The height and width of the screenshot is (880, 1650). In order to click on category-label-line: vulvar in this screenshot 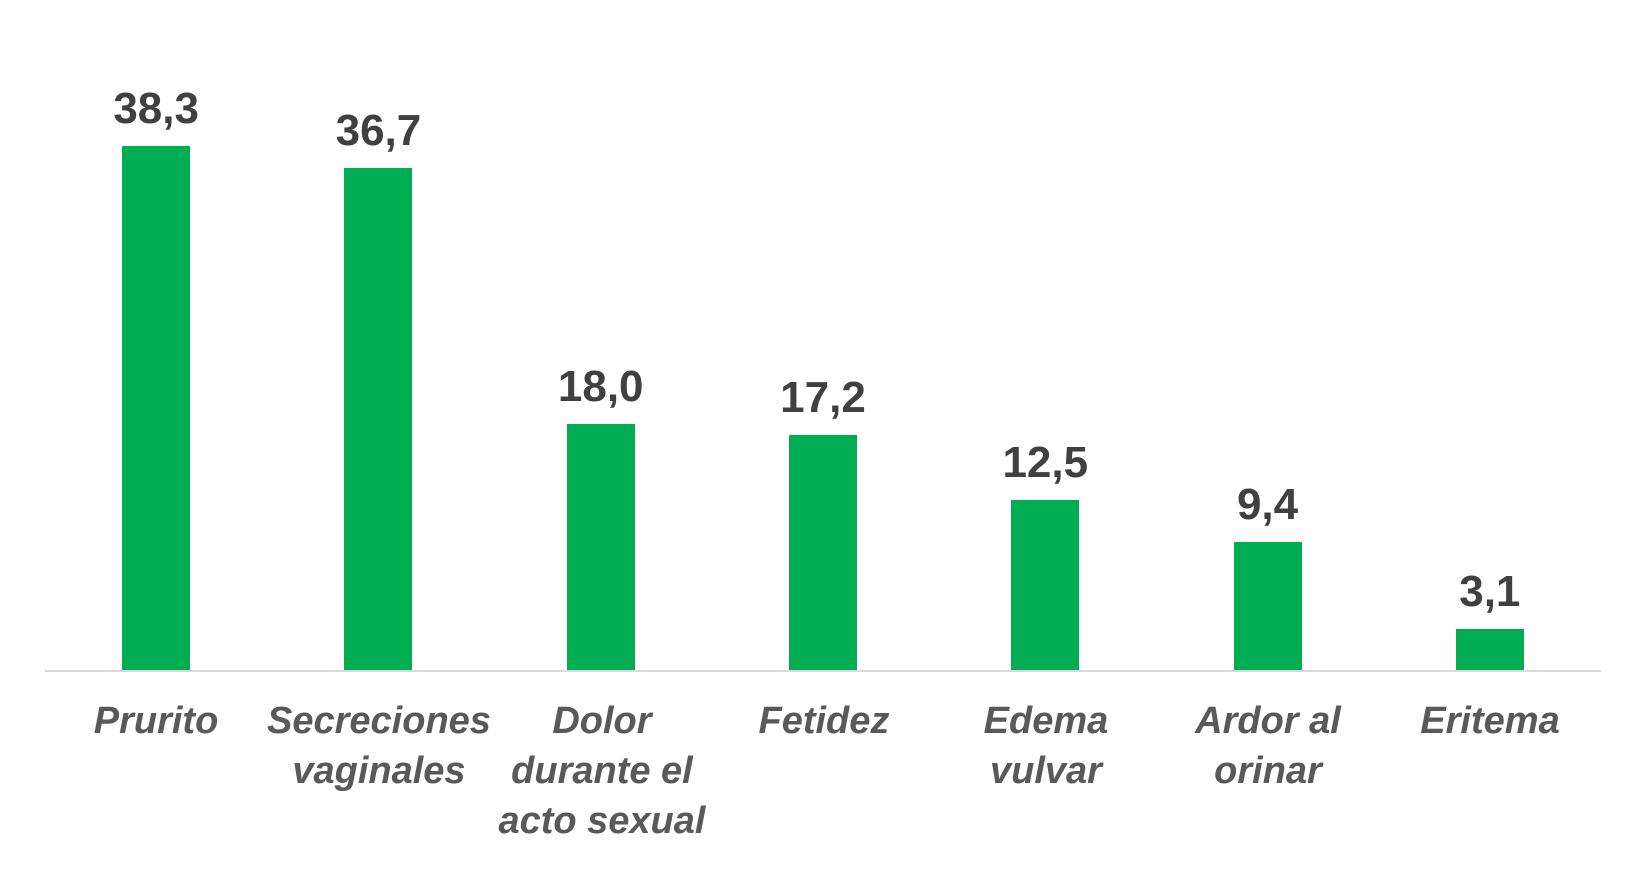, I will do `click(1045, 771)`.